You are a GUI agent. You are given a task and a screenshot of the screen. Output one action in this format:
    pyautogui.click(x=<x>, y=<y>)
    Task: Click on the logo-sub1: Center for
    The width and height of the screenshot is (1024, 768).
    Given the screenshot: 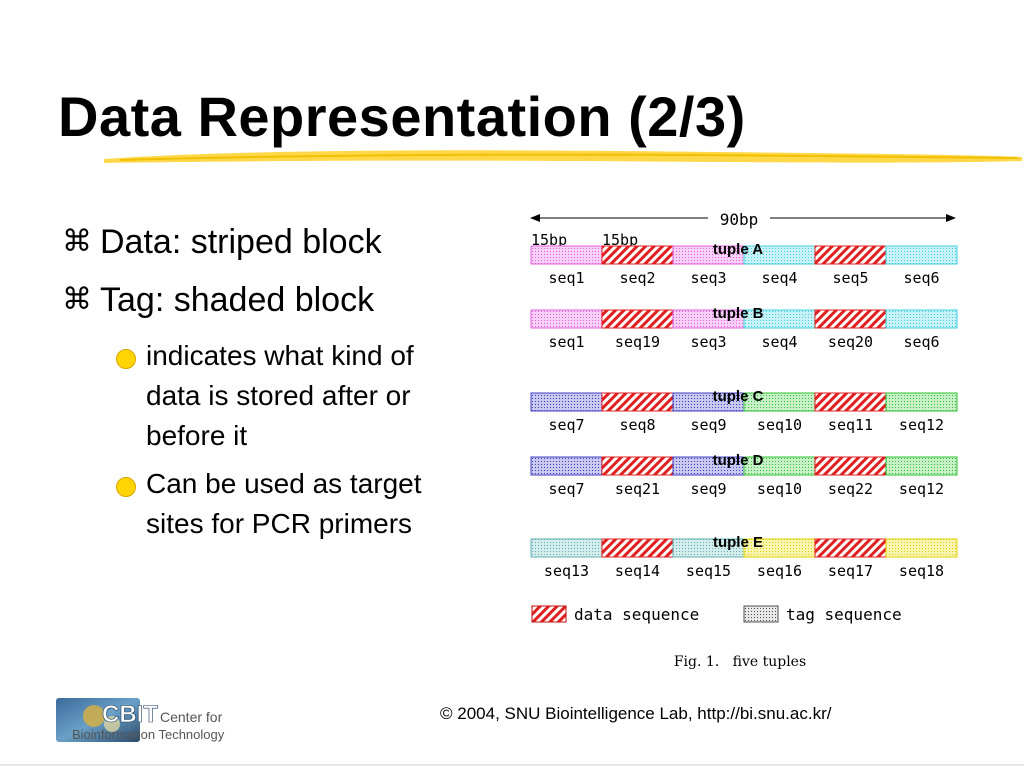 What is the action you would take?
    pyautogui.click(x=191, y=717)
    